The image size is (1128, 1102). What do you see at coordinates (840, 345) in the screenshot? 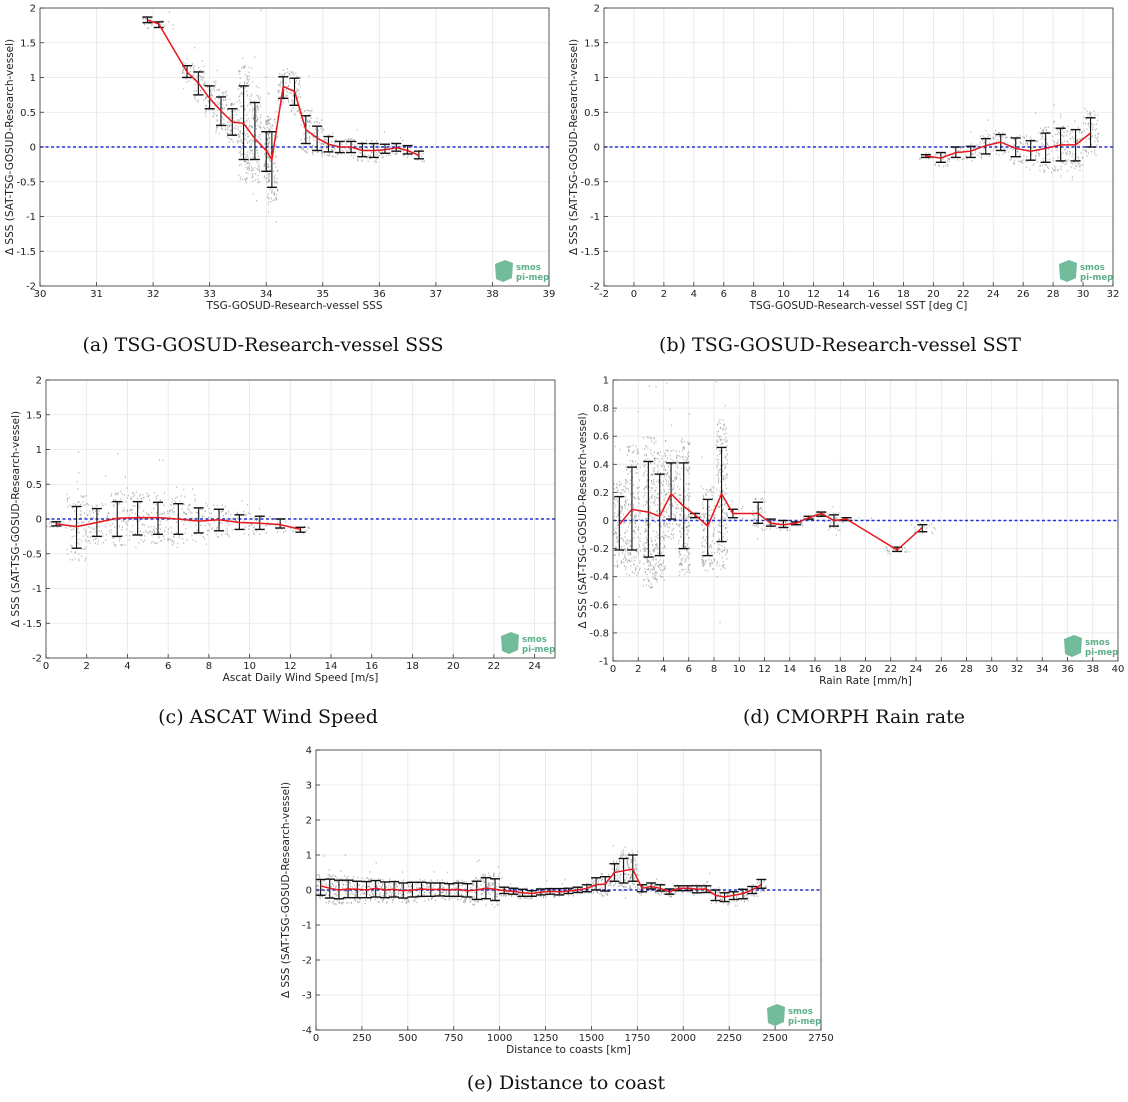
I see `caption-b: (b) TSG-GOSUD-Research-vessel SST` at bounding box center [840, 345].